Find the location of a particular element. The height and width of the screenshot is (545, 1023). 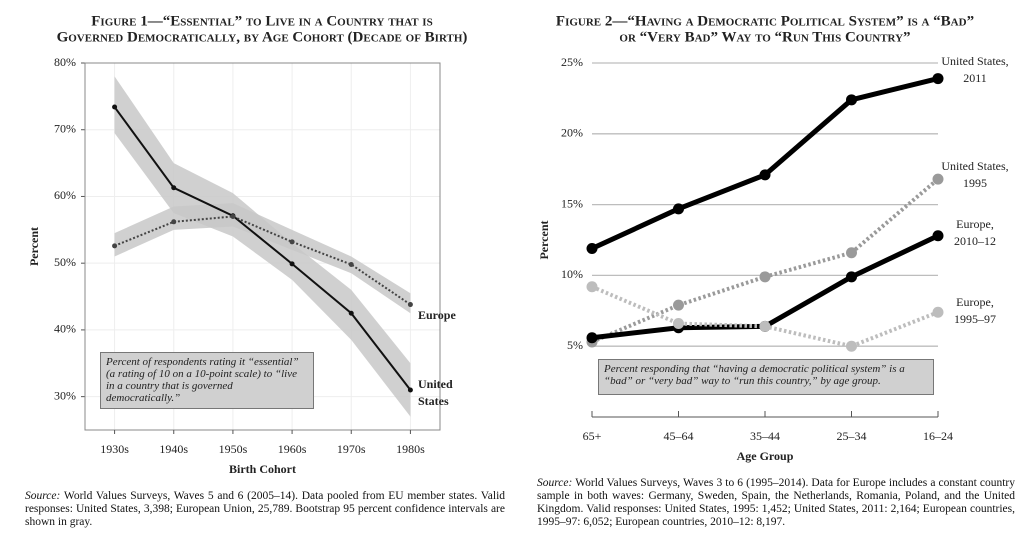

y-tick-label: 60% is located at coordinates (65, 195).